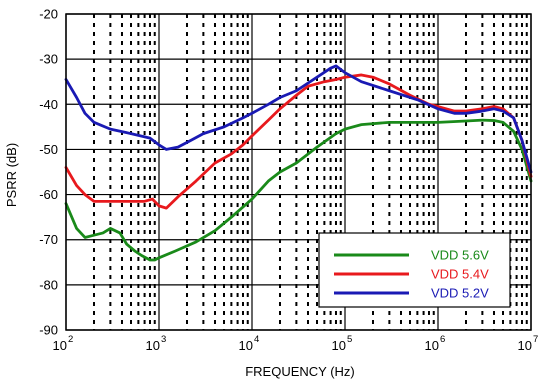 This screenshot has height=381, width=544. What do you see at coordinates (48, 14) in the screenshot?
I see `y-tick-label: -20` at bounding box center [48, 14].